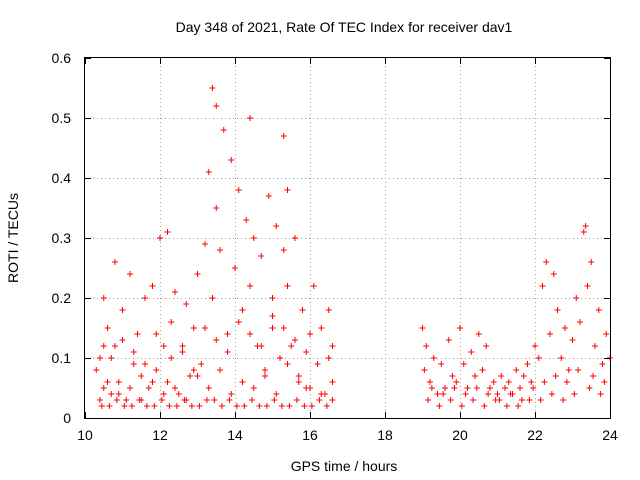 The image size is (640, 480). I want to click on y-axis-title: ROTI / TECUs, so click(13, 238).